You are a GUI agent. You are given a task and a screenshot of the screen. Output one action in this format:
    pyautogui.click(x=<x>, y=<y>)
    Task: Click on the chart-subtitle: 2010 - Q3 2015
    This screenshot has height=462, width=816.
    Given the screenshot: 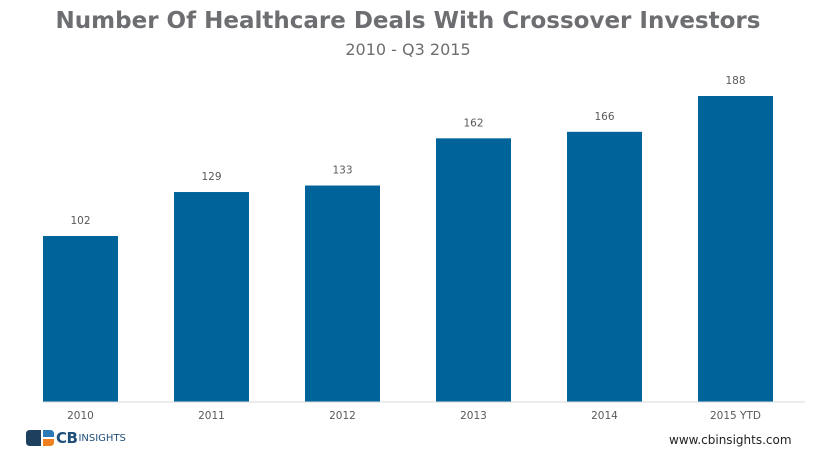 What is the action you would take?
    pyautogui.click(x=408, y=49)
    